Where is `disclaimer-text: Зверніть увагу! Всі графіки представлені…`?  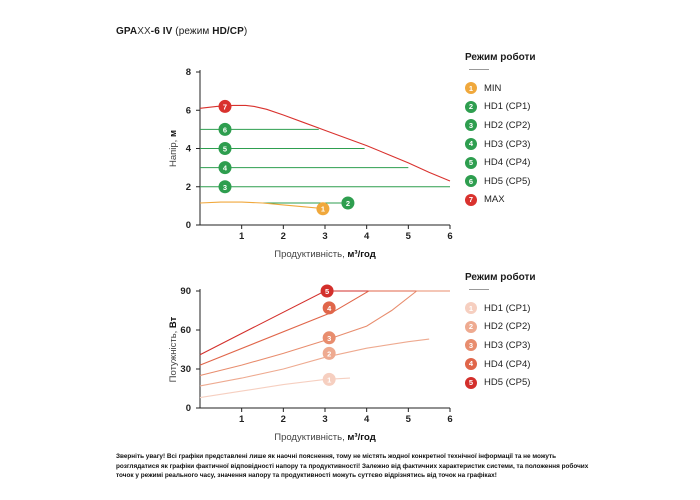 disclaimer-text: Зверніть увагу! Всі графіки представлені… is located at coordinates (352, 466).